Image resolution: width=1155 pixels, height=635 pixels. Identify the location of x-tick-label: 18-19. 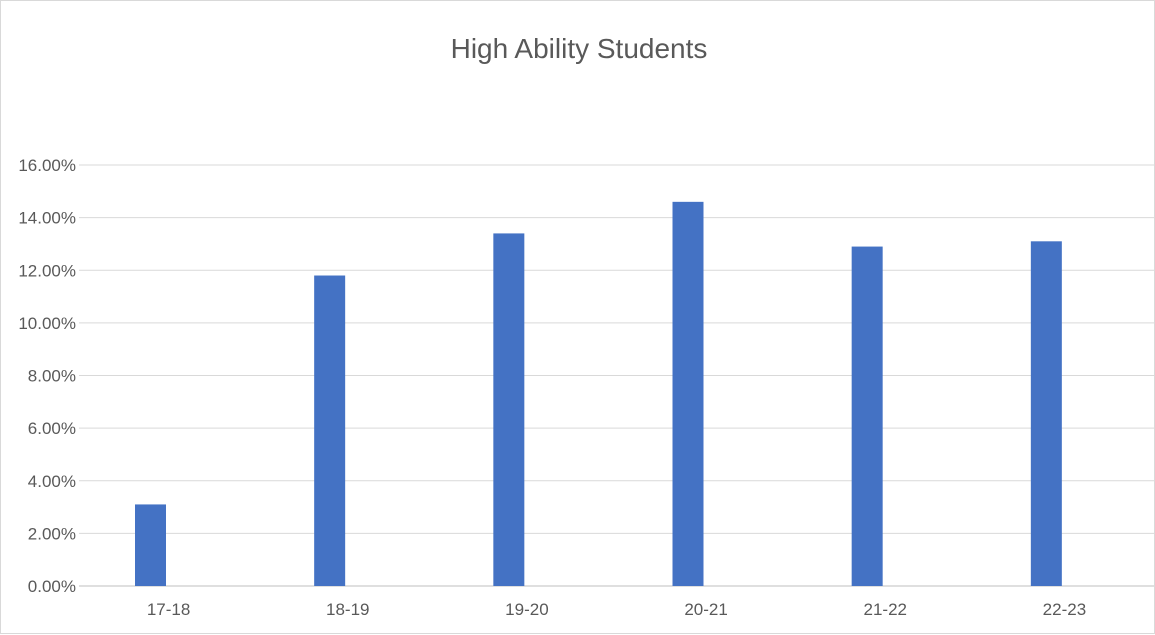
(347, 609).